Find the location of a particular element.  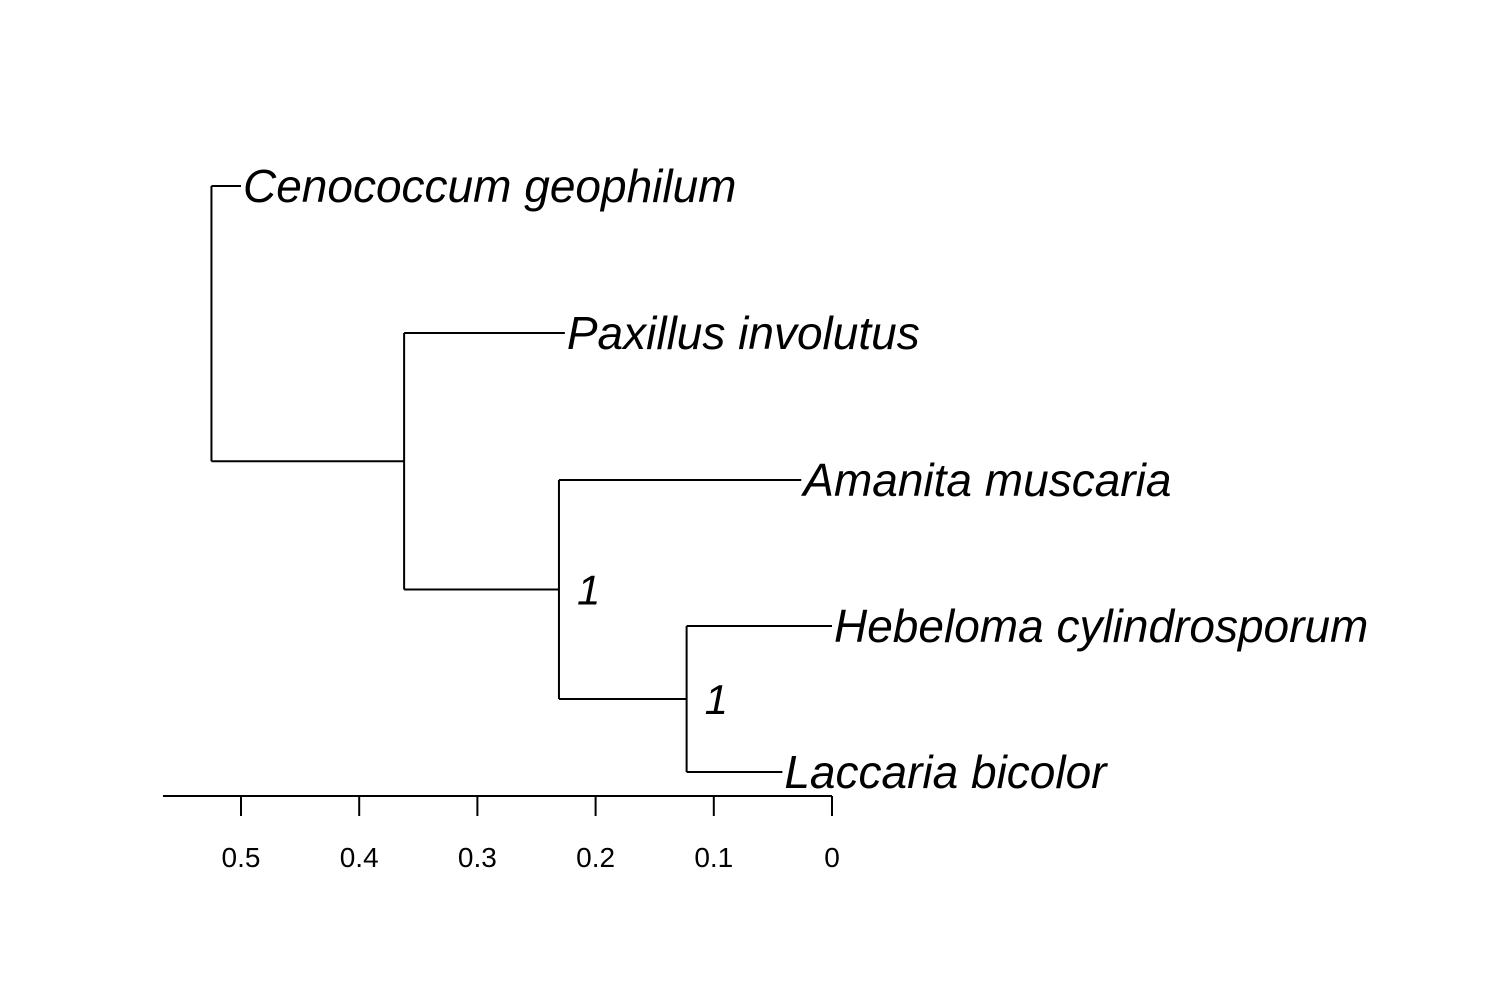

axis-tick-label: 0.4 is located at coordinates (359, 857).